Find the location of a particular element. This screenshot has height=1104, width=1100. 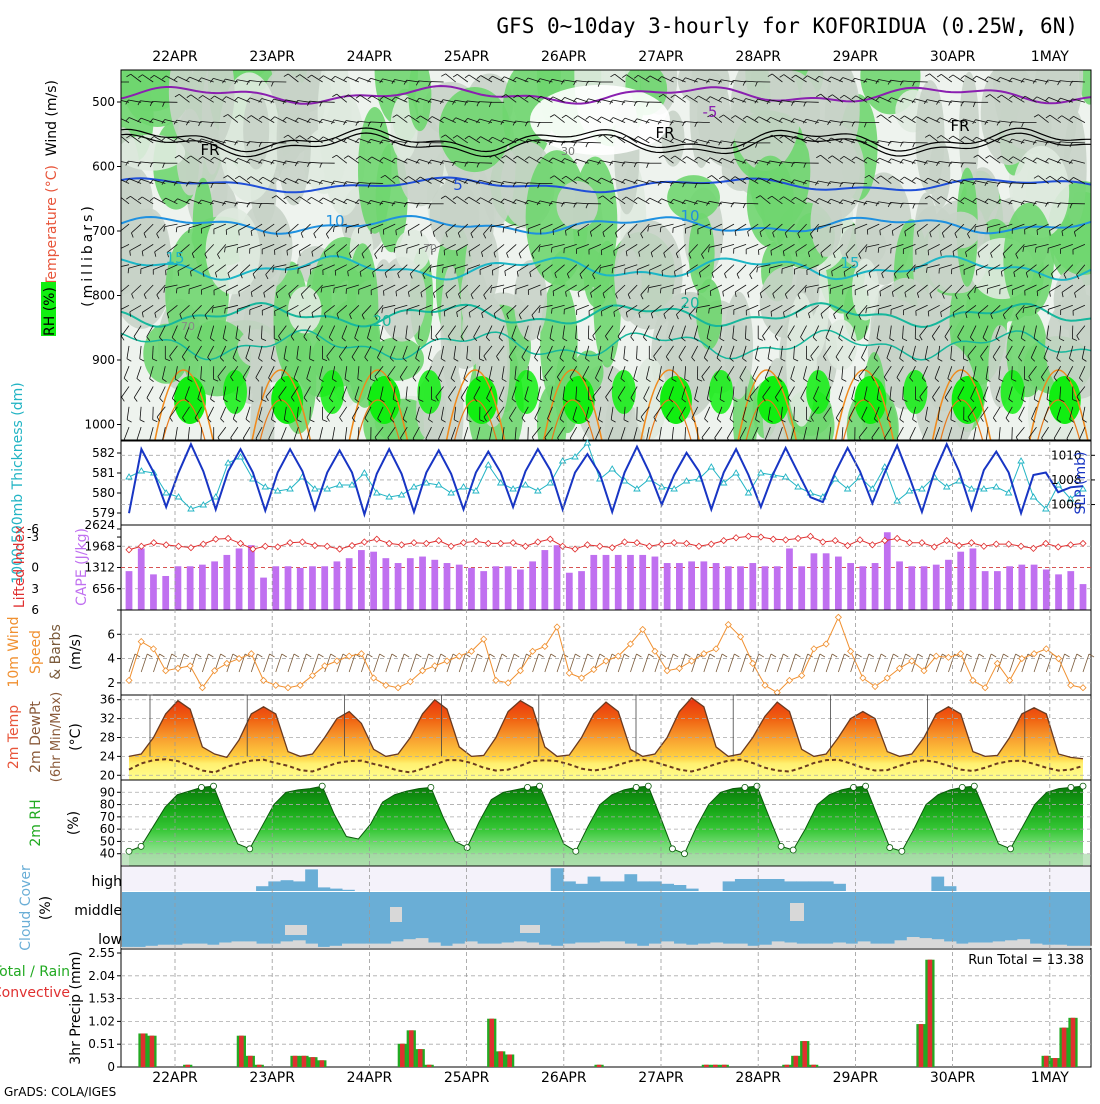

temp2m-unit: (°C) is located at coordinates (76, 737).